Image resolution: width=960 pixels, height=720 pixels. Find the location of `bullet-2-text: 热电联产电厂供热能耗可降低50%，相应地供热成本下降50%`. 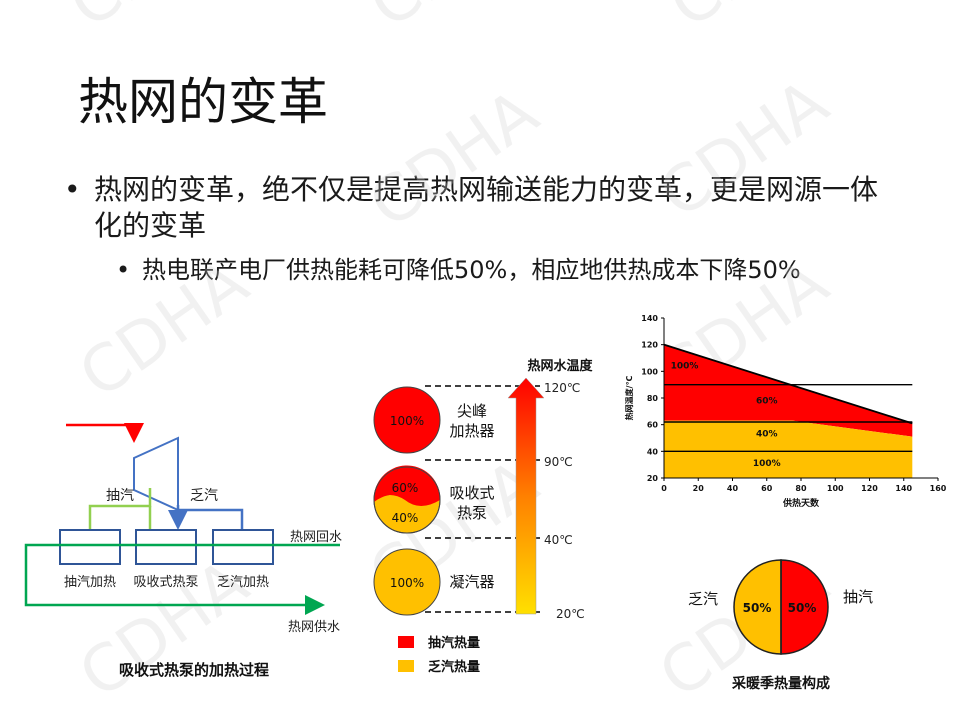

bullet-2-text: 热电联产电厂供热能耗可降低50%，相应地供热成本下降50% is located at coordinates (471, 270).